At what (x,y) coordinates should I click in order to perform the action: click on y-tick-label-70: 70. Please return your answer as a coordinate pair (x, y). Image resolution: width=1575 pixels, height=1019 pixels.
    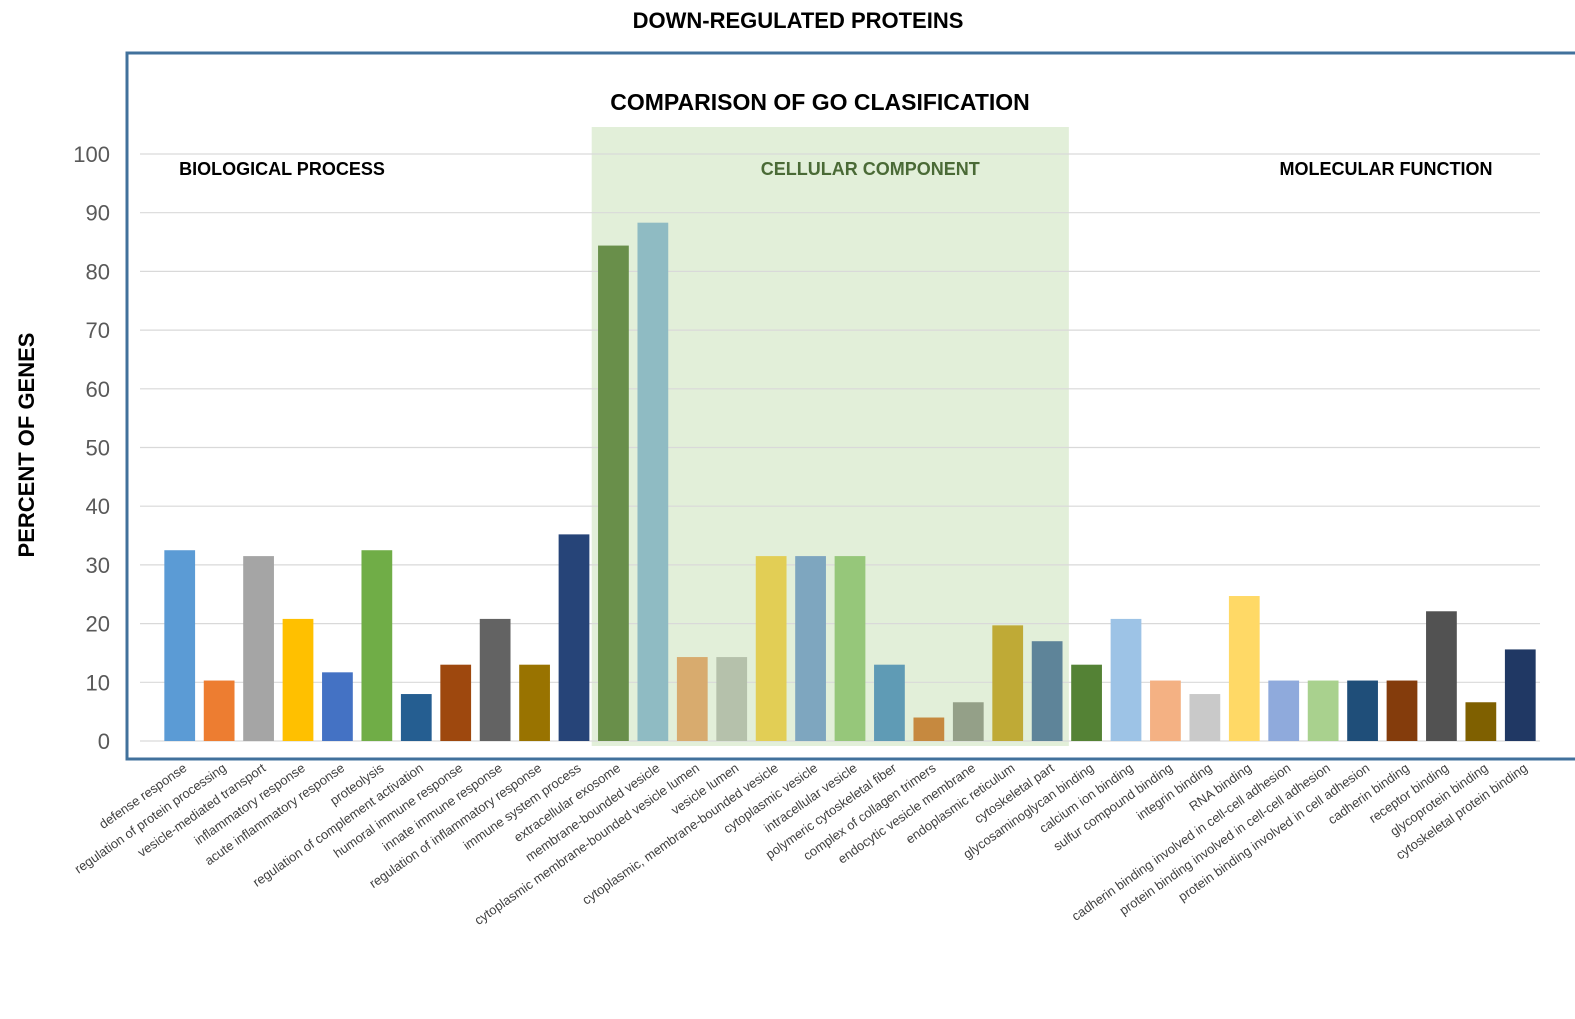
    Looking at the image, I should click on (98, 330).